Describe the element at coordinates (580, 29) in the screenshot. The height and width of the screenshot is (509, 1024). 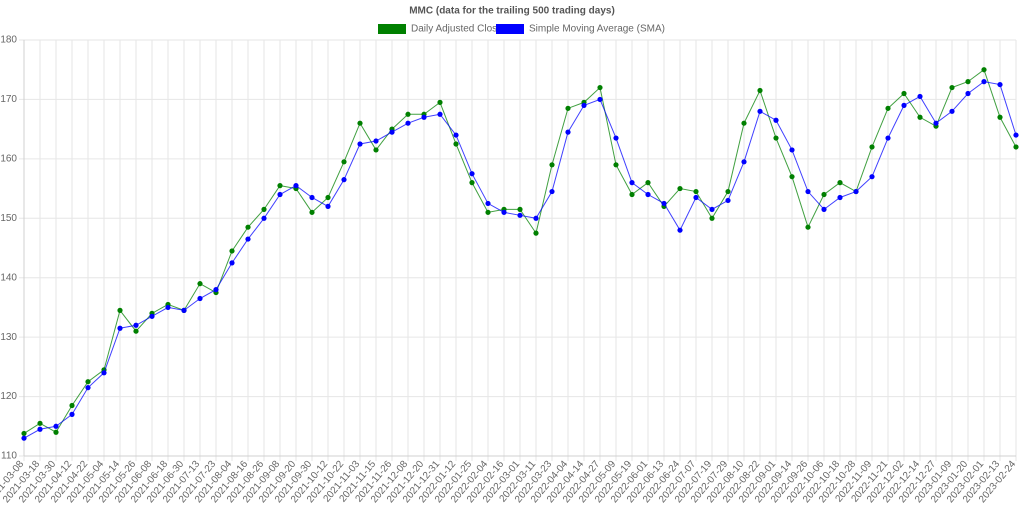
I see `legend-item-sma: Simple Moving Average (SMA)` at that location.